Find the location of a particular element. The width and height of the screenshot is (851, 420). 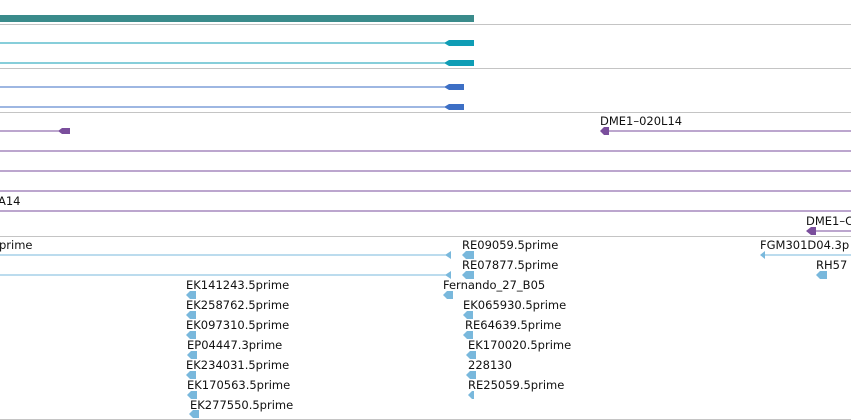

label-a14: A14 is located at coordinates (10, 201).